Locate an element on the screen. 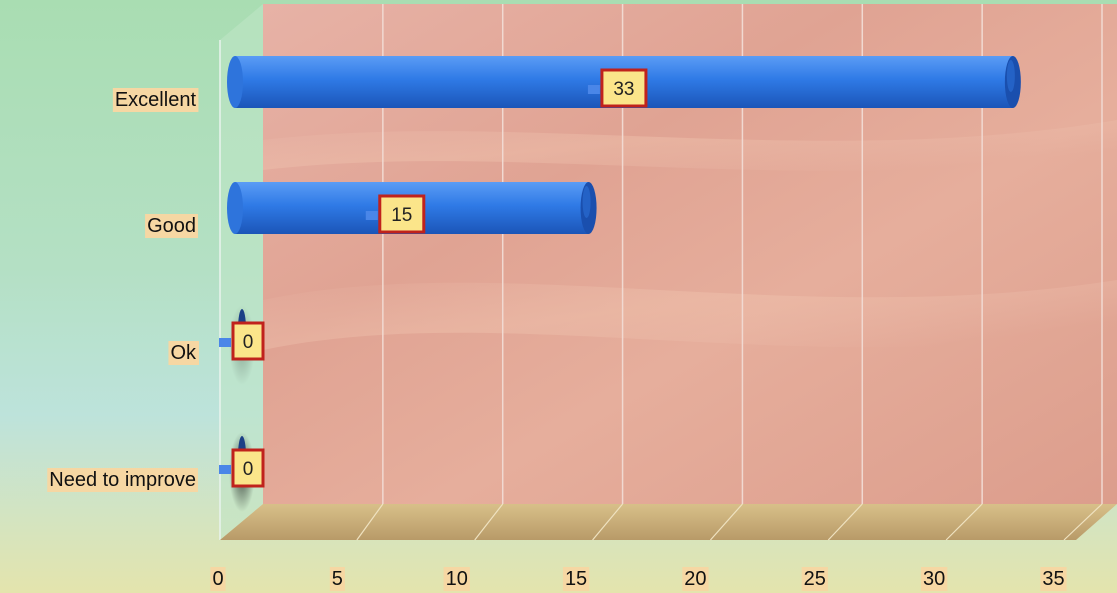  category-label-text: Ok is located at coordinates (183, 353).